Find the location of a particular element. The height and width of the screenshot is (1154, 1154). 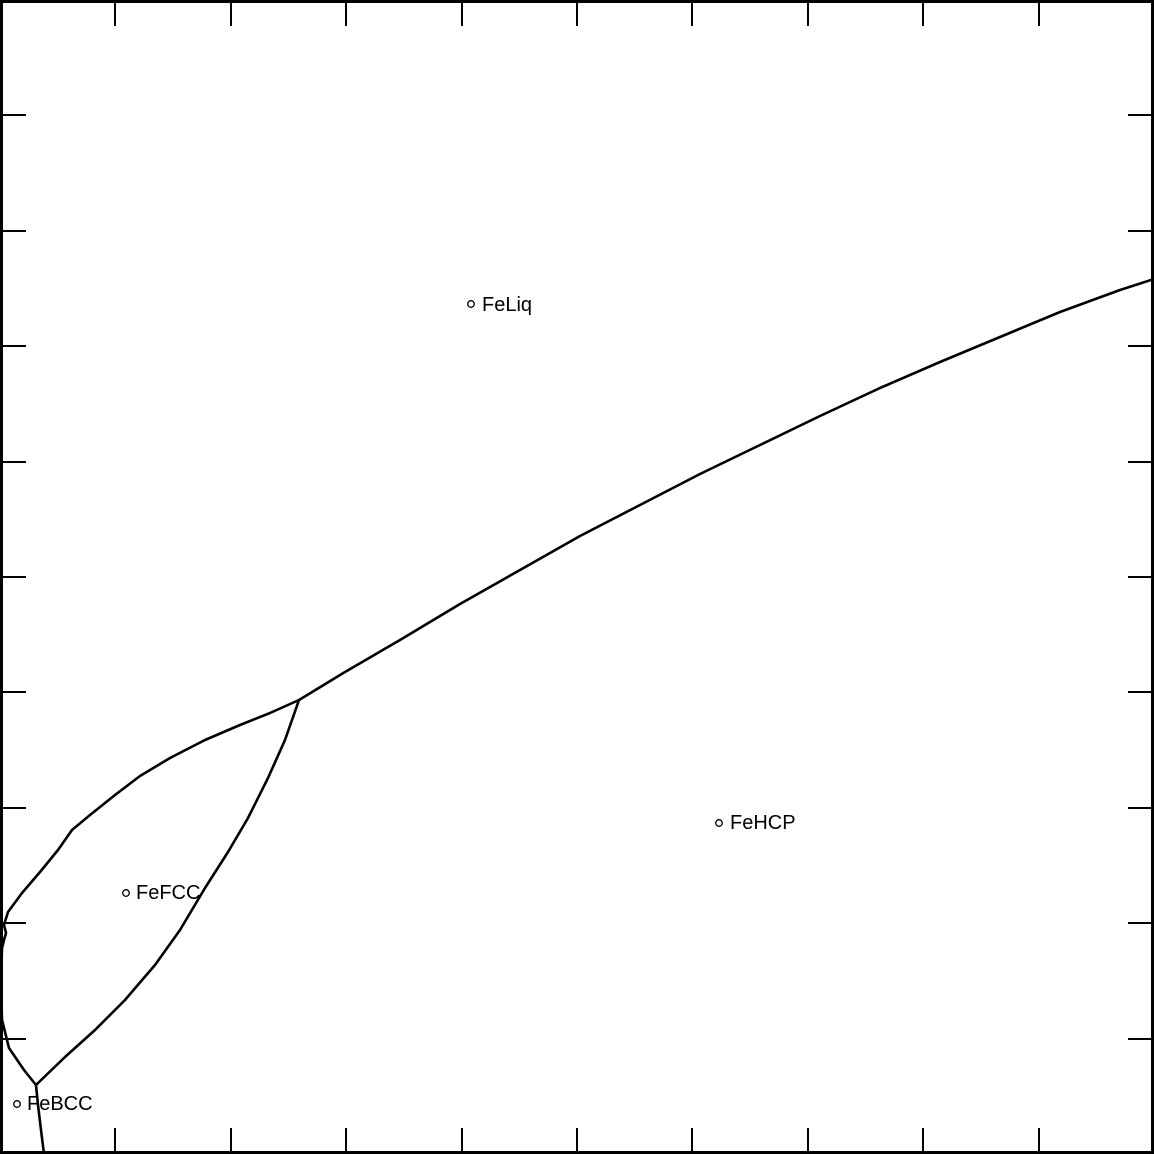

phase-label: FeHCP is located at coordinates (763, 823).